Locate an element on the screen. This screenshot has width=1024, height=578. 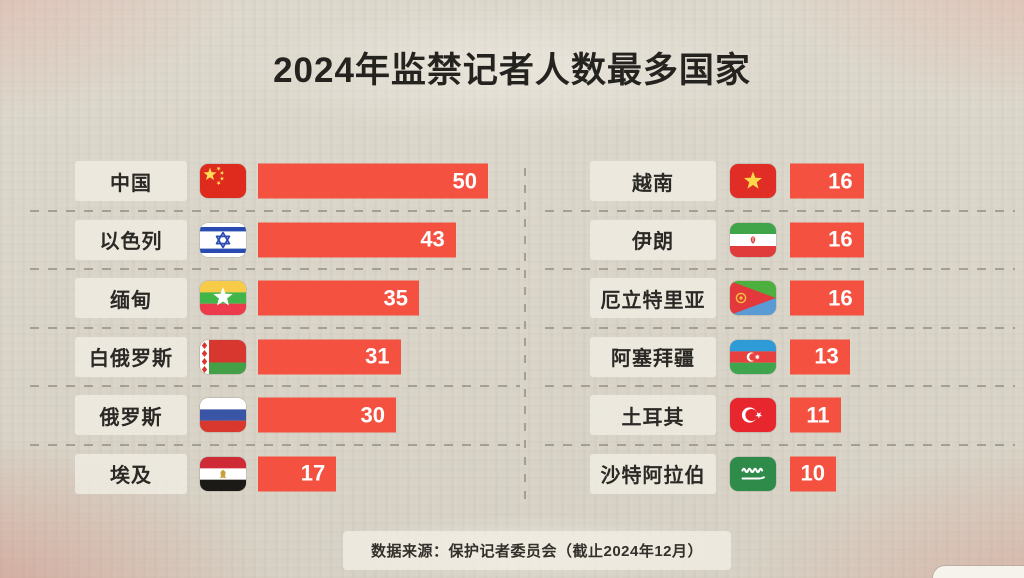
country-label: 沙特阿拉伯 is located at coordinates (653, 473).